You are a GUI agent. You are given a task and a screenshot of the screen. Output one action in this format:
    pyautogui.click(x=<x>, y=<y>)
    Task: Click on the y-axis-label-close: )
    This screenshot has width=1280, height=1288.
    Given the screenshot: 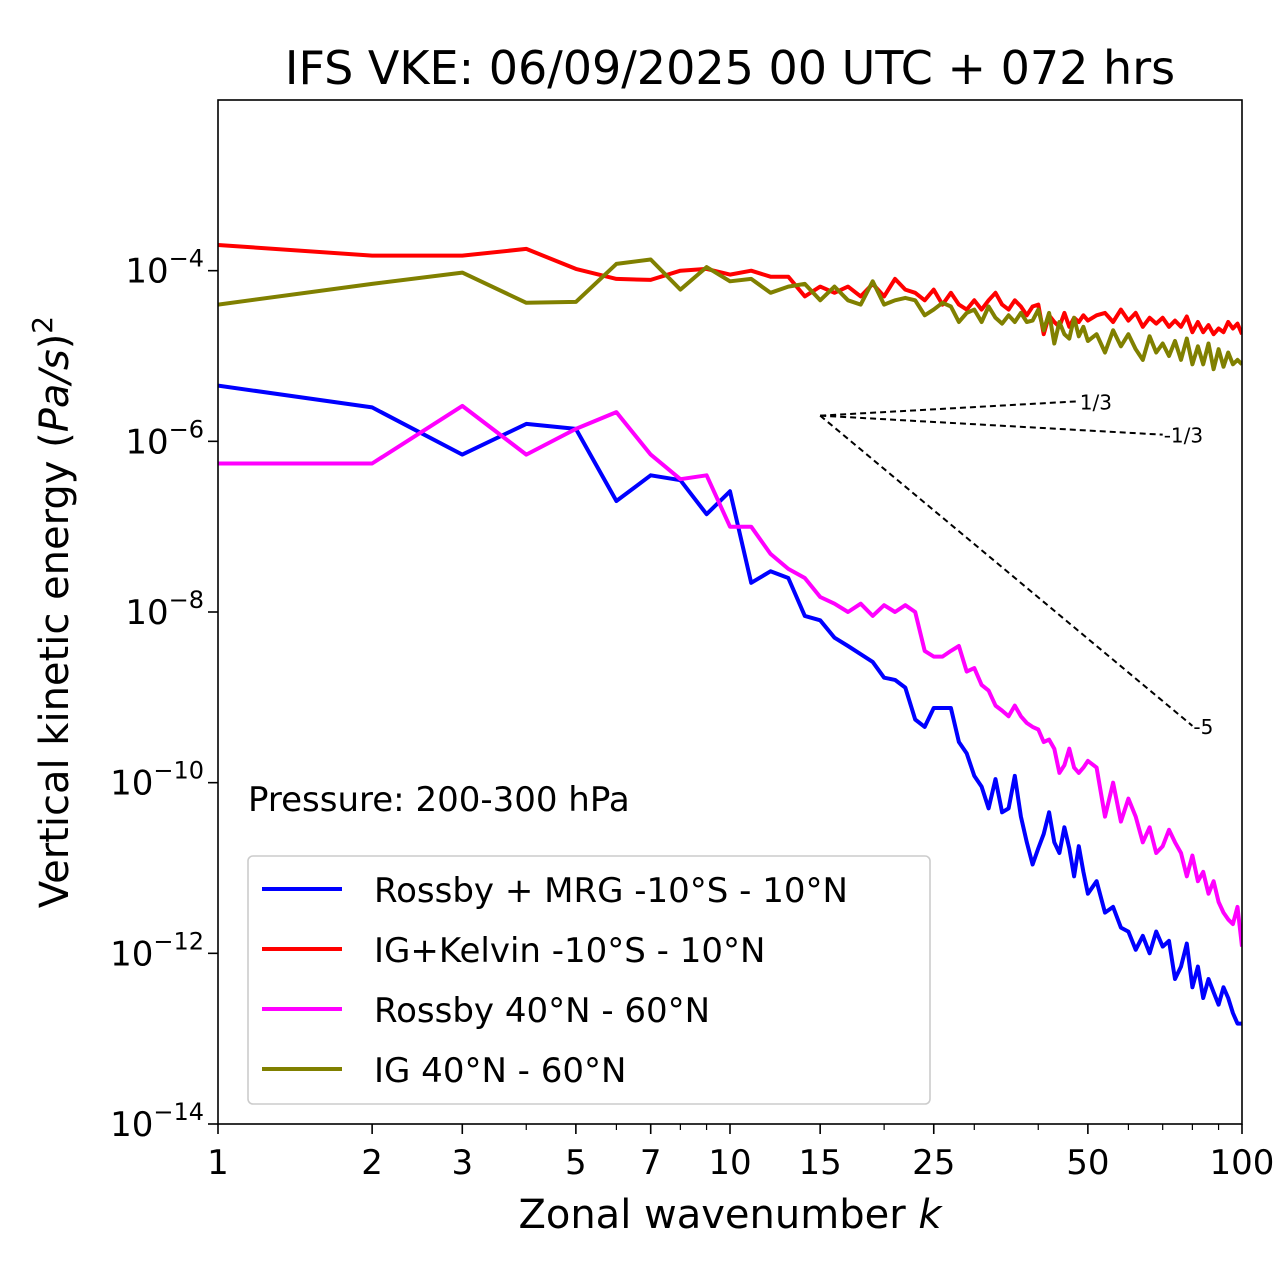 What is the action you would take?
    pyautogui.click(x=55, y=342)
    